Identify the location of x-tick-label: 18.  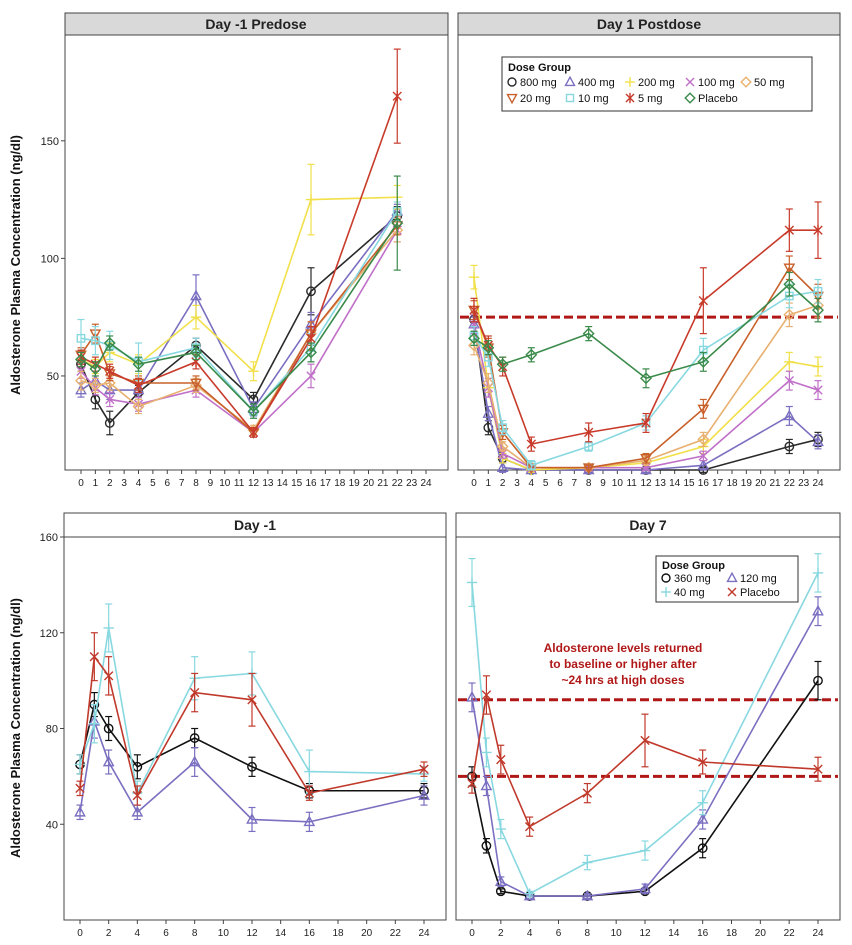
(732, 483).